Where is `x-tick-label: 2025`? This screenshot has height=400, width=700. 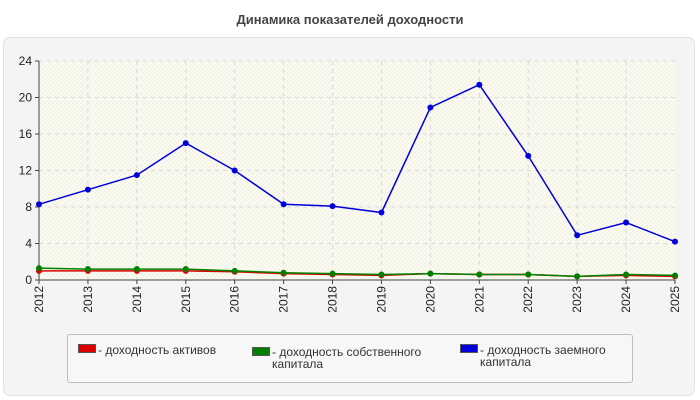
x-tick-label: 2025 is located at coordinates (675, 299).